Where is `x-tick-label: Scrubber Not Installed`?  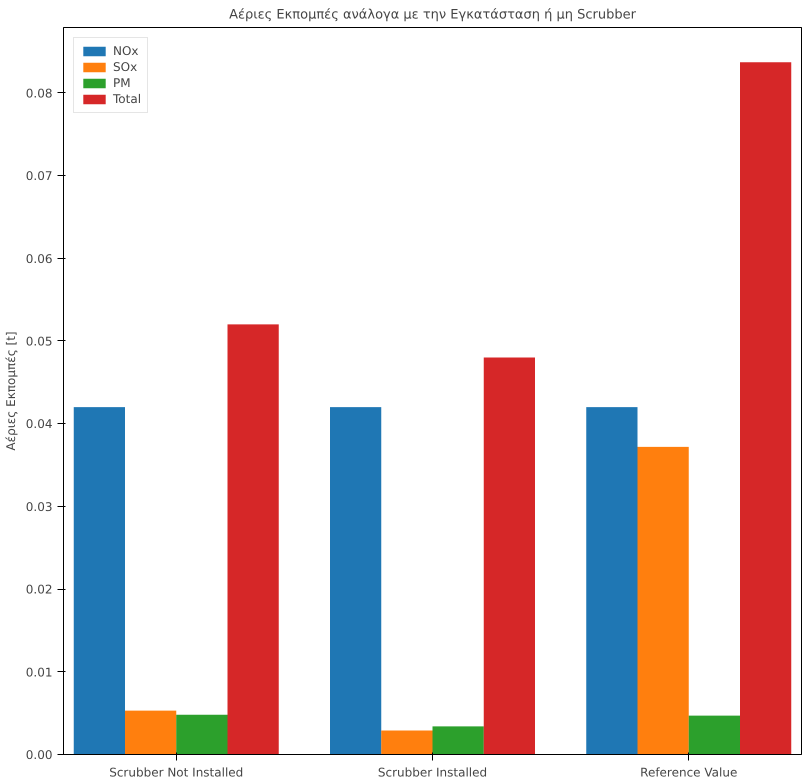
x-tick-label: Scrubber Not Installed is located at coordinates (176, 773).